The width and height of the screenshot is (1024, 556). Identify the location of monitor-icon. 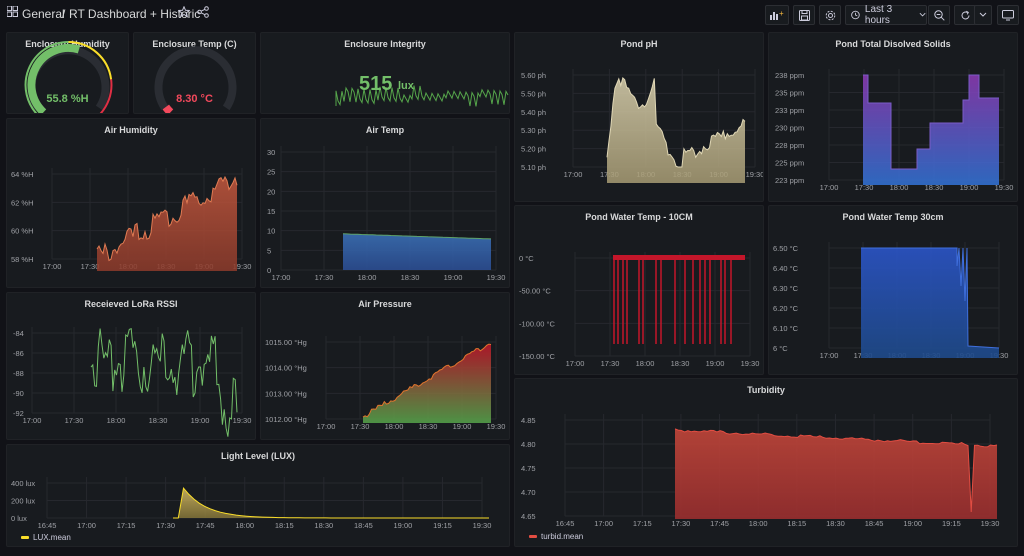
(1008, 14).